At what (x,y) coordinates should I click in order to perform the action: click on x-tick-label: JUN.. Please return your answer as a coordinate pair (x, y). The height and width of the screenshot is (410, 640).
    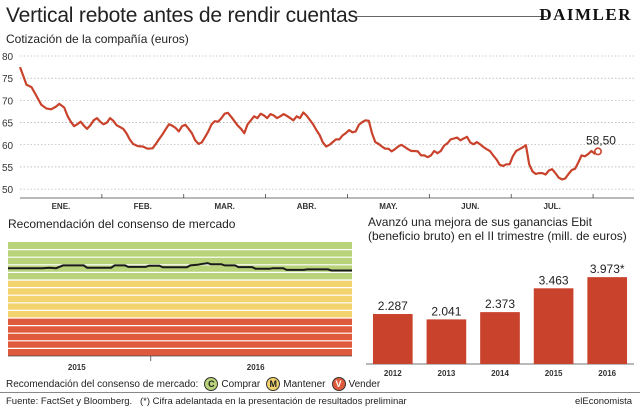
    Looking at the image, I should click on (470, 206).